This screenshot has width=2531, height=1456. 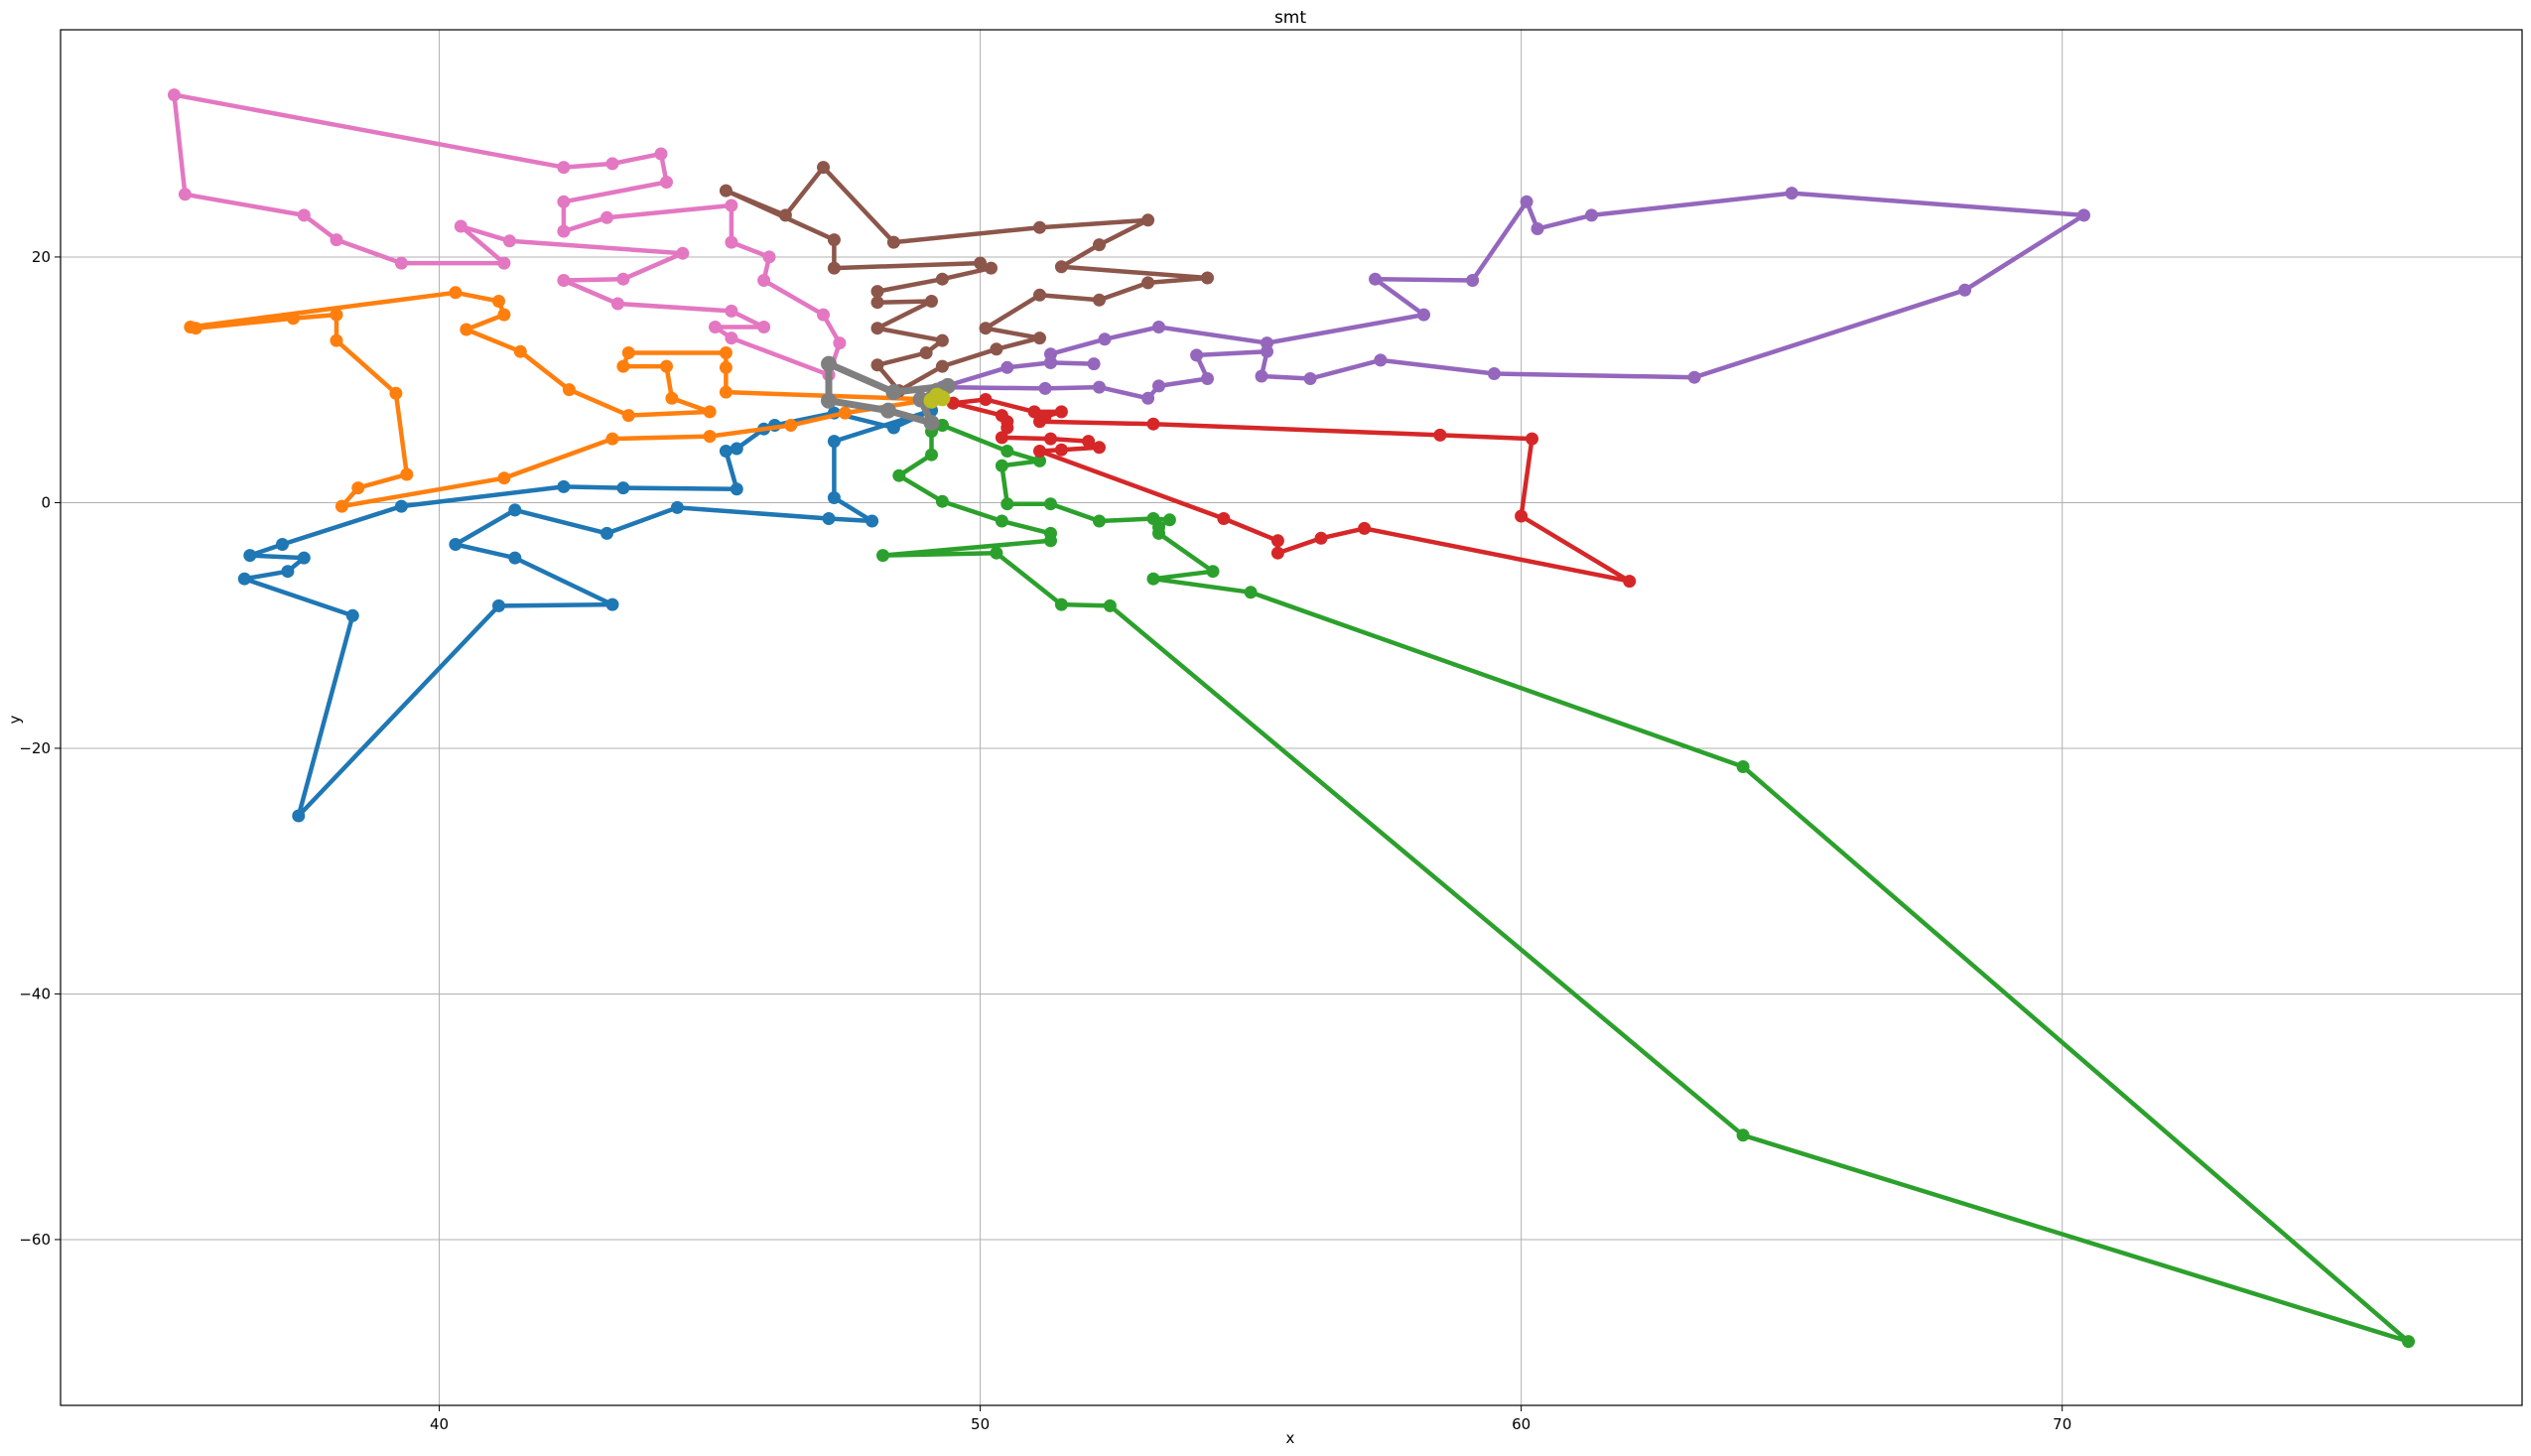 I want to click on x-tick-label: 50, so click(x=981, y=1424).